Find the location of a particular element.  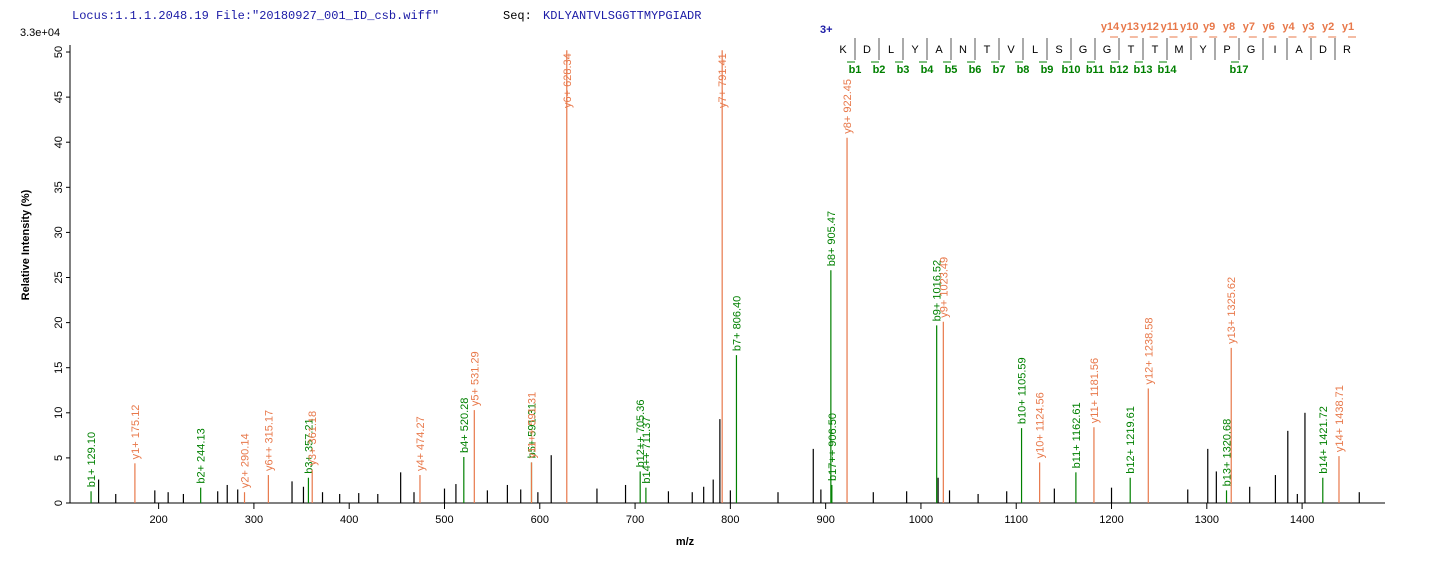

residue: S is located at coordinates (1058, 50).